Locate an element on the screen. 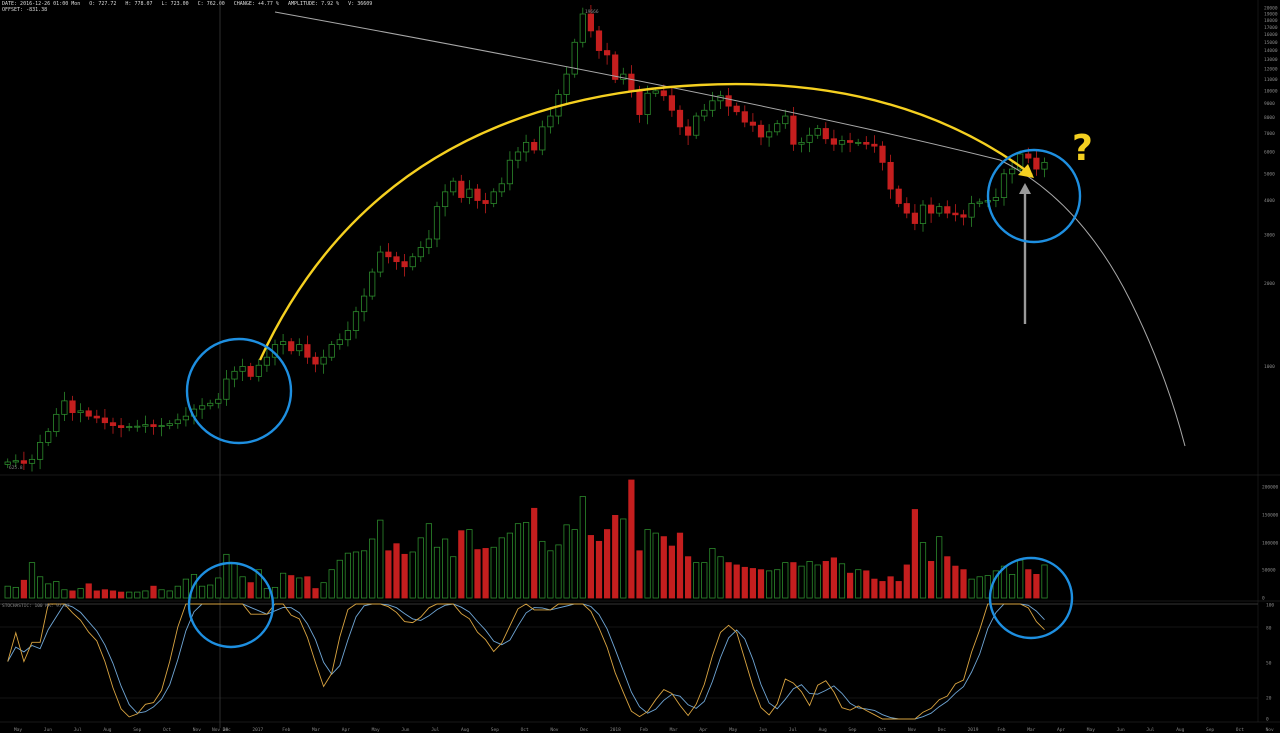 The image size is (1280, 733). circle-2016-stoch is located at coordinates (231, 605).